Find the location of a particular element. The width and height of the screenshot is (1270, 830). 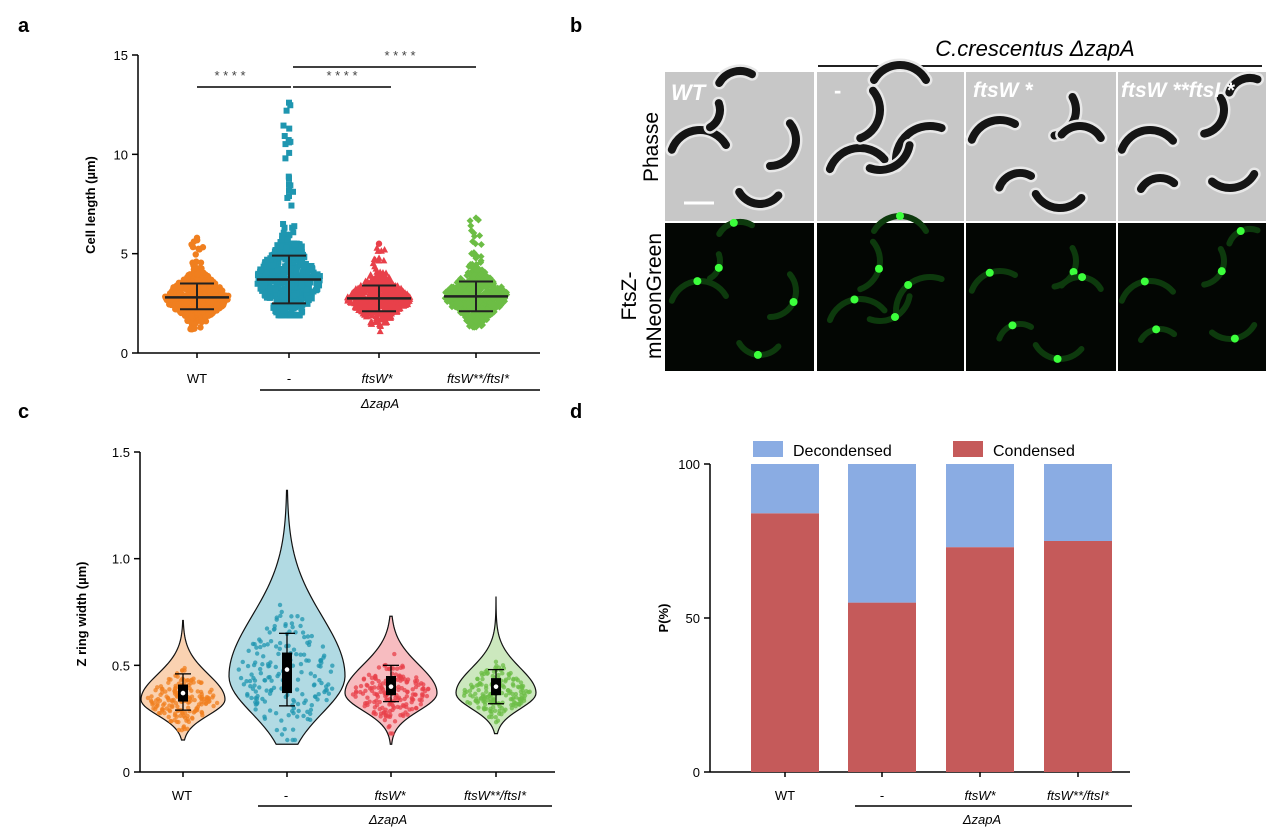

phase-image is located at coordinates (1192, 146).